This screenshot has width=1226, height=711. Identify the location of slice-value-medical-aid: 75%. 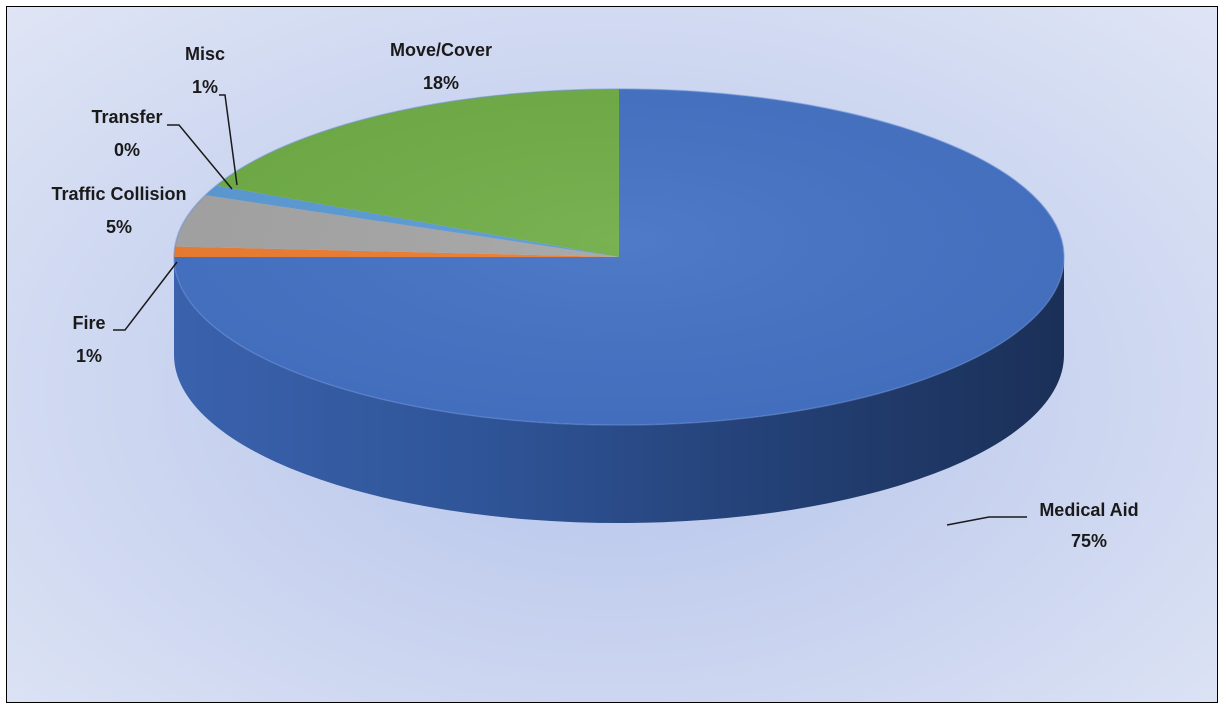
(1089, 541).